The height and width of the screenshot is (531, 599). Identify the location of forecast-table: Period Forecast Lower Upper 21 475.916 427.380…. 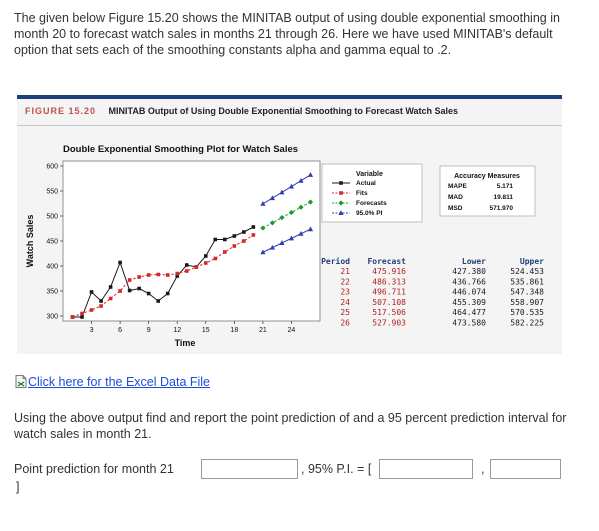
(432, 292).